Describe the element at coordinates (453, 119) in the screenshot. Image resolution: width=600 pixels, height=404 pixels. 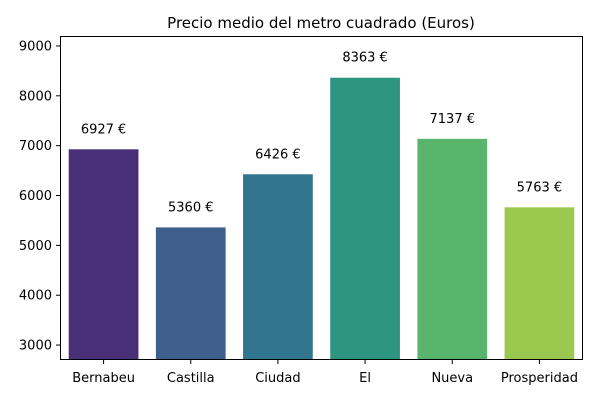
I see `data-label-nueva: 7137 €` at that location.